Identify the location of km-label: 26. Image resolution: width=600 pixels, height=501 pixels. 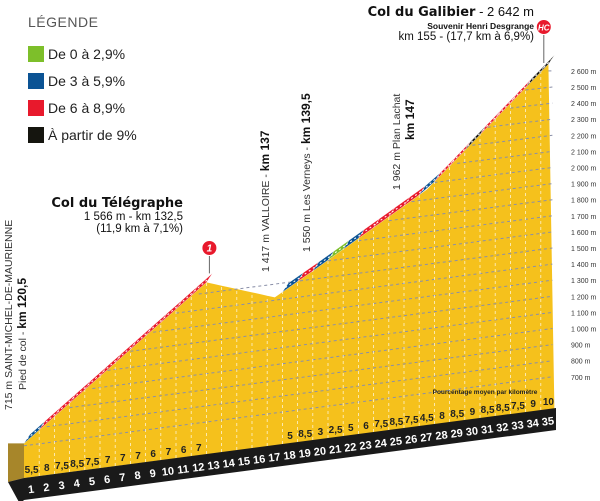
(411, 439).